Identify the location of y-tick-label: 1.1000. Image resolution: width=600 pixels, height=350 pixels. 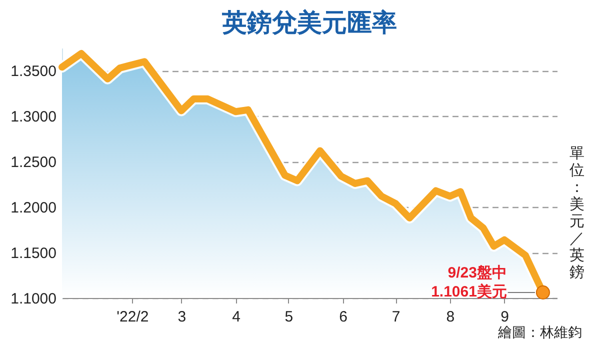
(33, 299).